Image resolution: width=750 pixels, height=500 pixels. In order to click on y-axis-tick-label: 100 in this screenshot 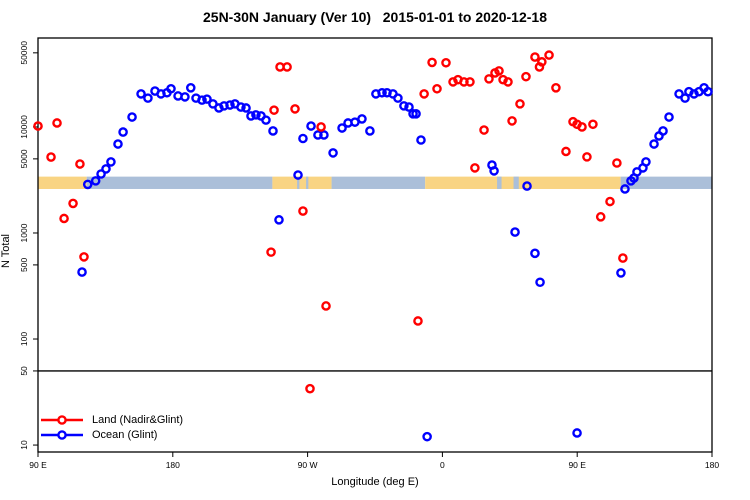, I will do `click(24, 339)`.